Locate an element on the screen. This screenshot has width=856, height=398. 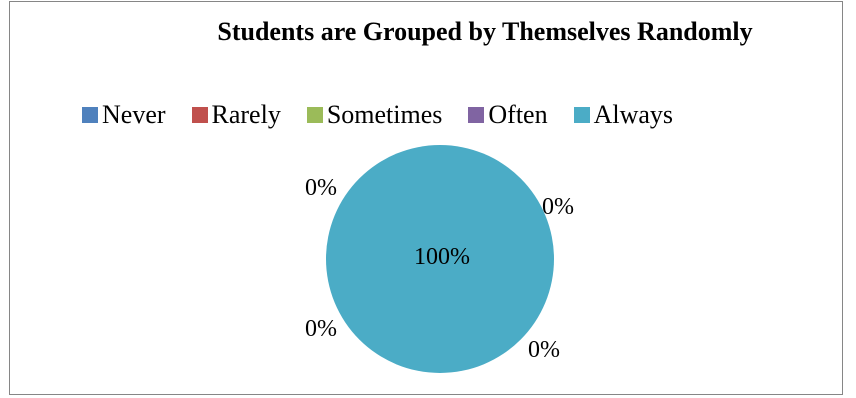
legend-label-rarely: Rarely is located at coordinates (246, 114).